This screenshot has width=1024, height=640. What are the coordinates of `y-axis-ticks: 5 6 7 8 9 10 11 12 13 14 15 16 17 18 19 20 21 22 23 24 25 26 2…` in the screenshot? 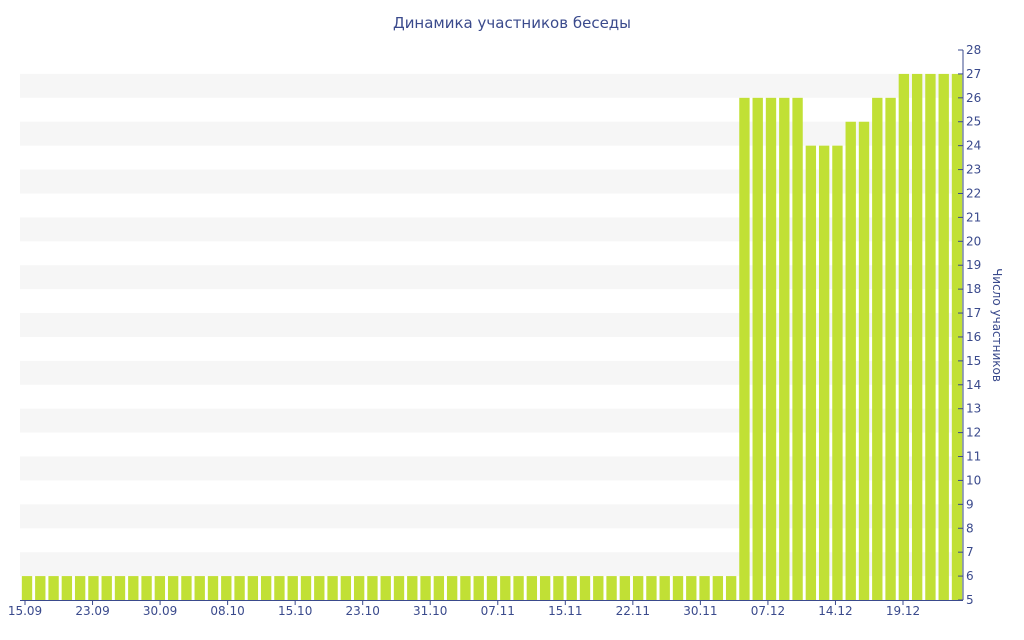 It's located at (969, 325).